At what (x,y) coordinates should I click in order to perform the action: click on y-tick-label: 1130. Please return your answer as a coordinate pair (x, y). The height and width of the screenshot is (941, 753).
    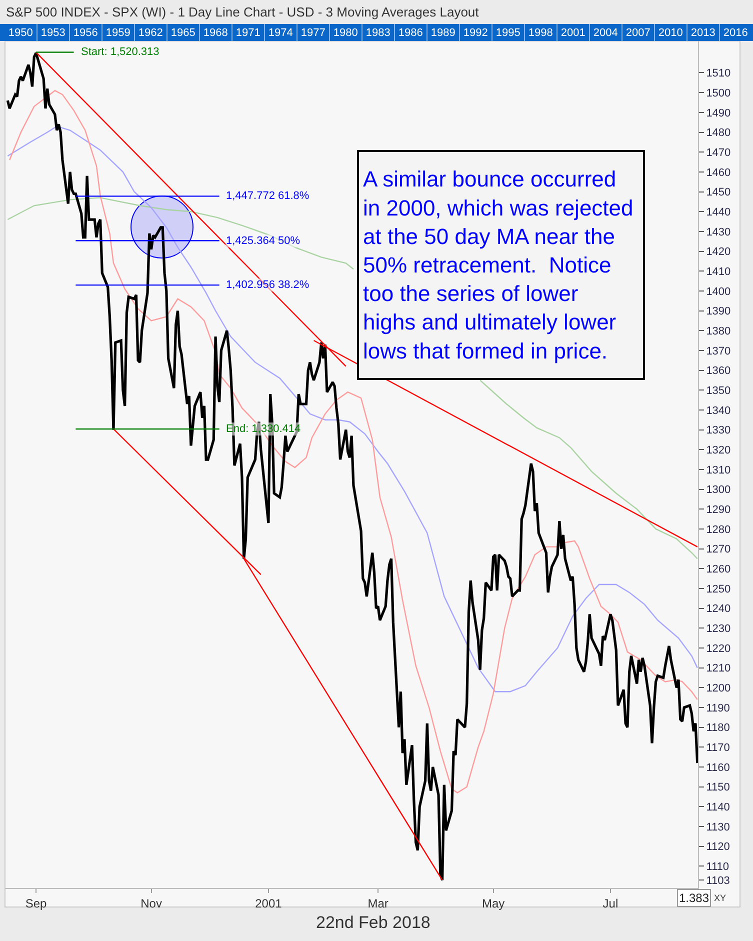
    Looking at the image, I should click on (718, 827).